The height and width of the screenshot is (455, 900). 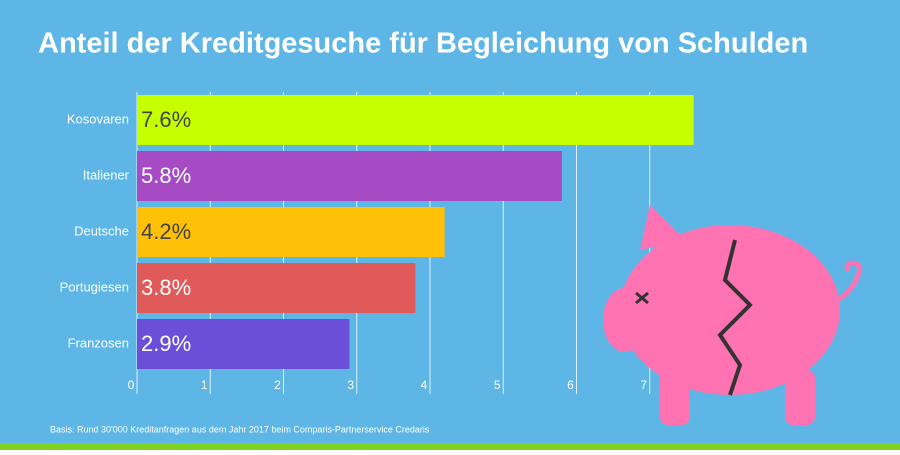 I want to click on value-label: 7.6%, so click(x=166, y=119).